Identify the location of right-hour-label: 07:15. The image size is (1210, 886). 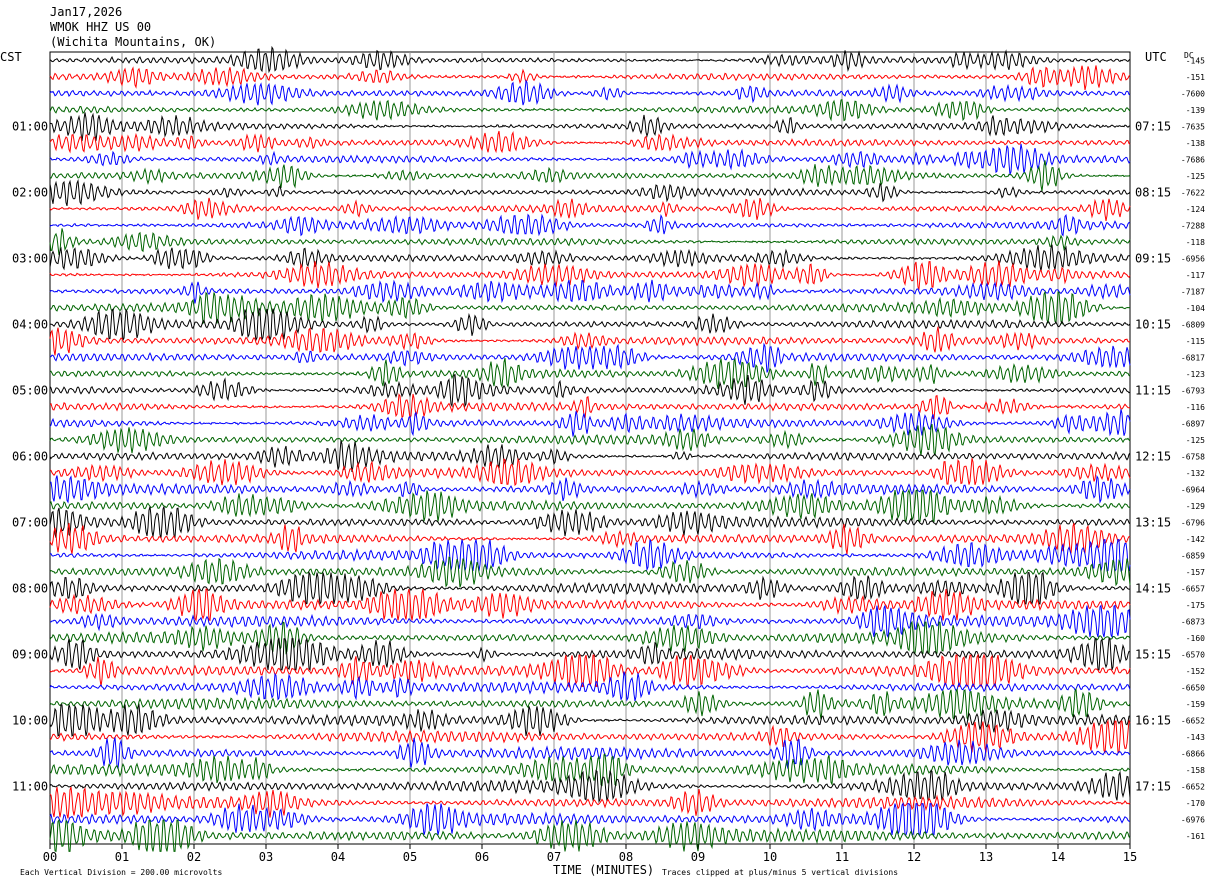
(1153, 126).